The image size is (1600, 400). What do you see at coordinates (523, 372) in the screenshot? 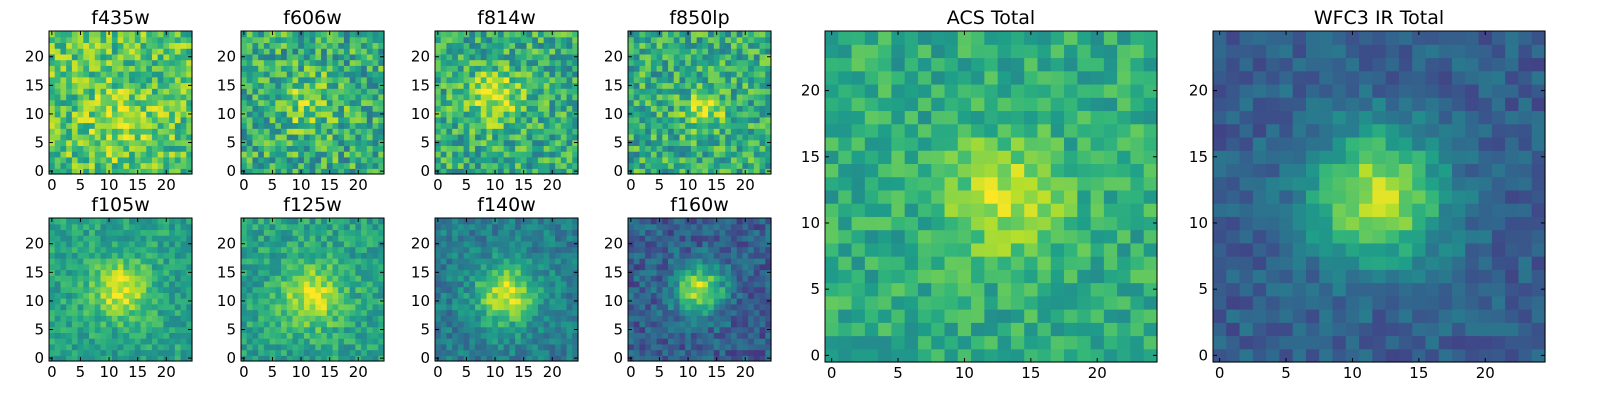
I see `x-tick-label: 15` at bounding box center [523, 372].